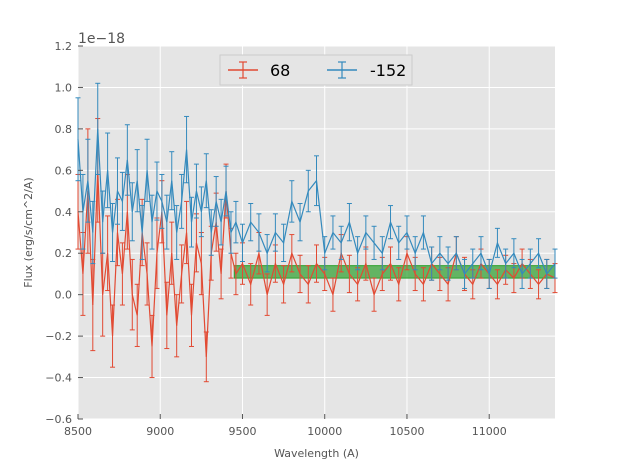 The width and height of the screenshot is (617, 467). Describe the element at coordinates (316, 453) in the screenshot. I see `x-axis-label: Wavelength (A)` at that location.